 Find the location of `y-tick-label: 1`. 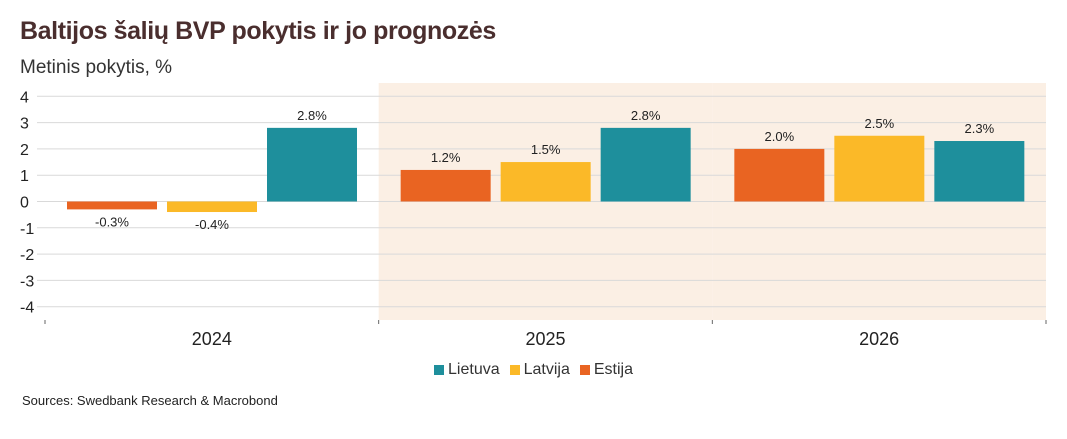

y-tick-label: 1 is located at coordinates (24, 176).